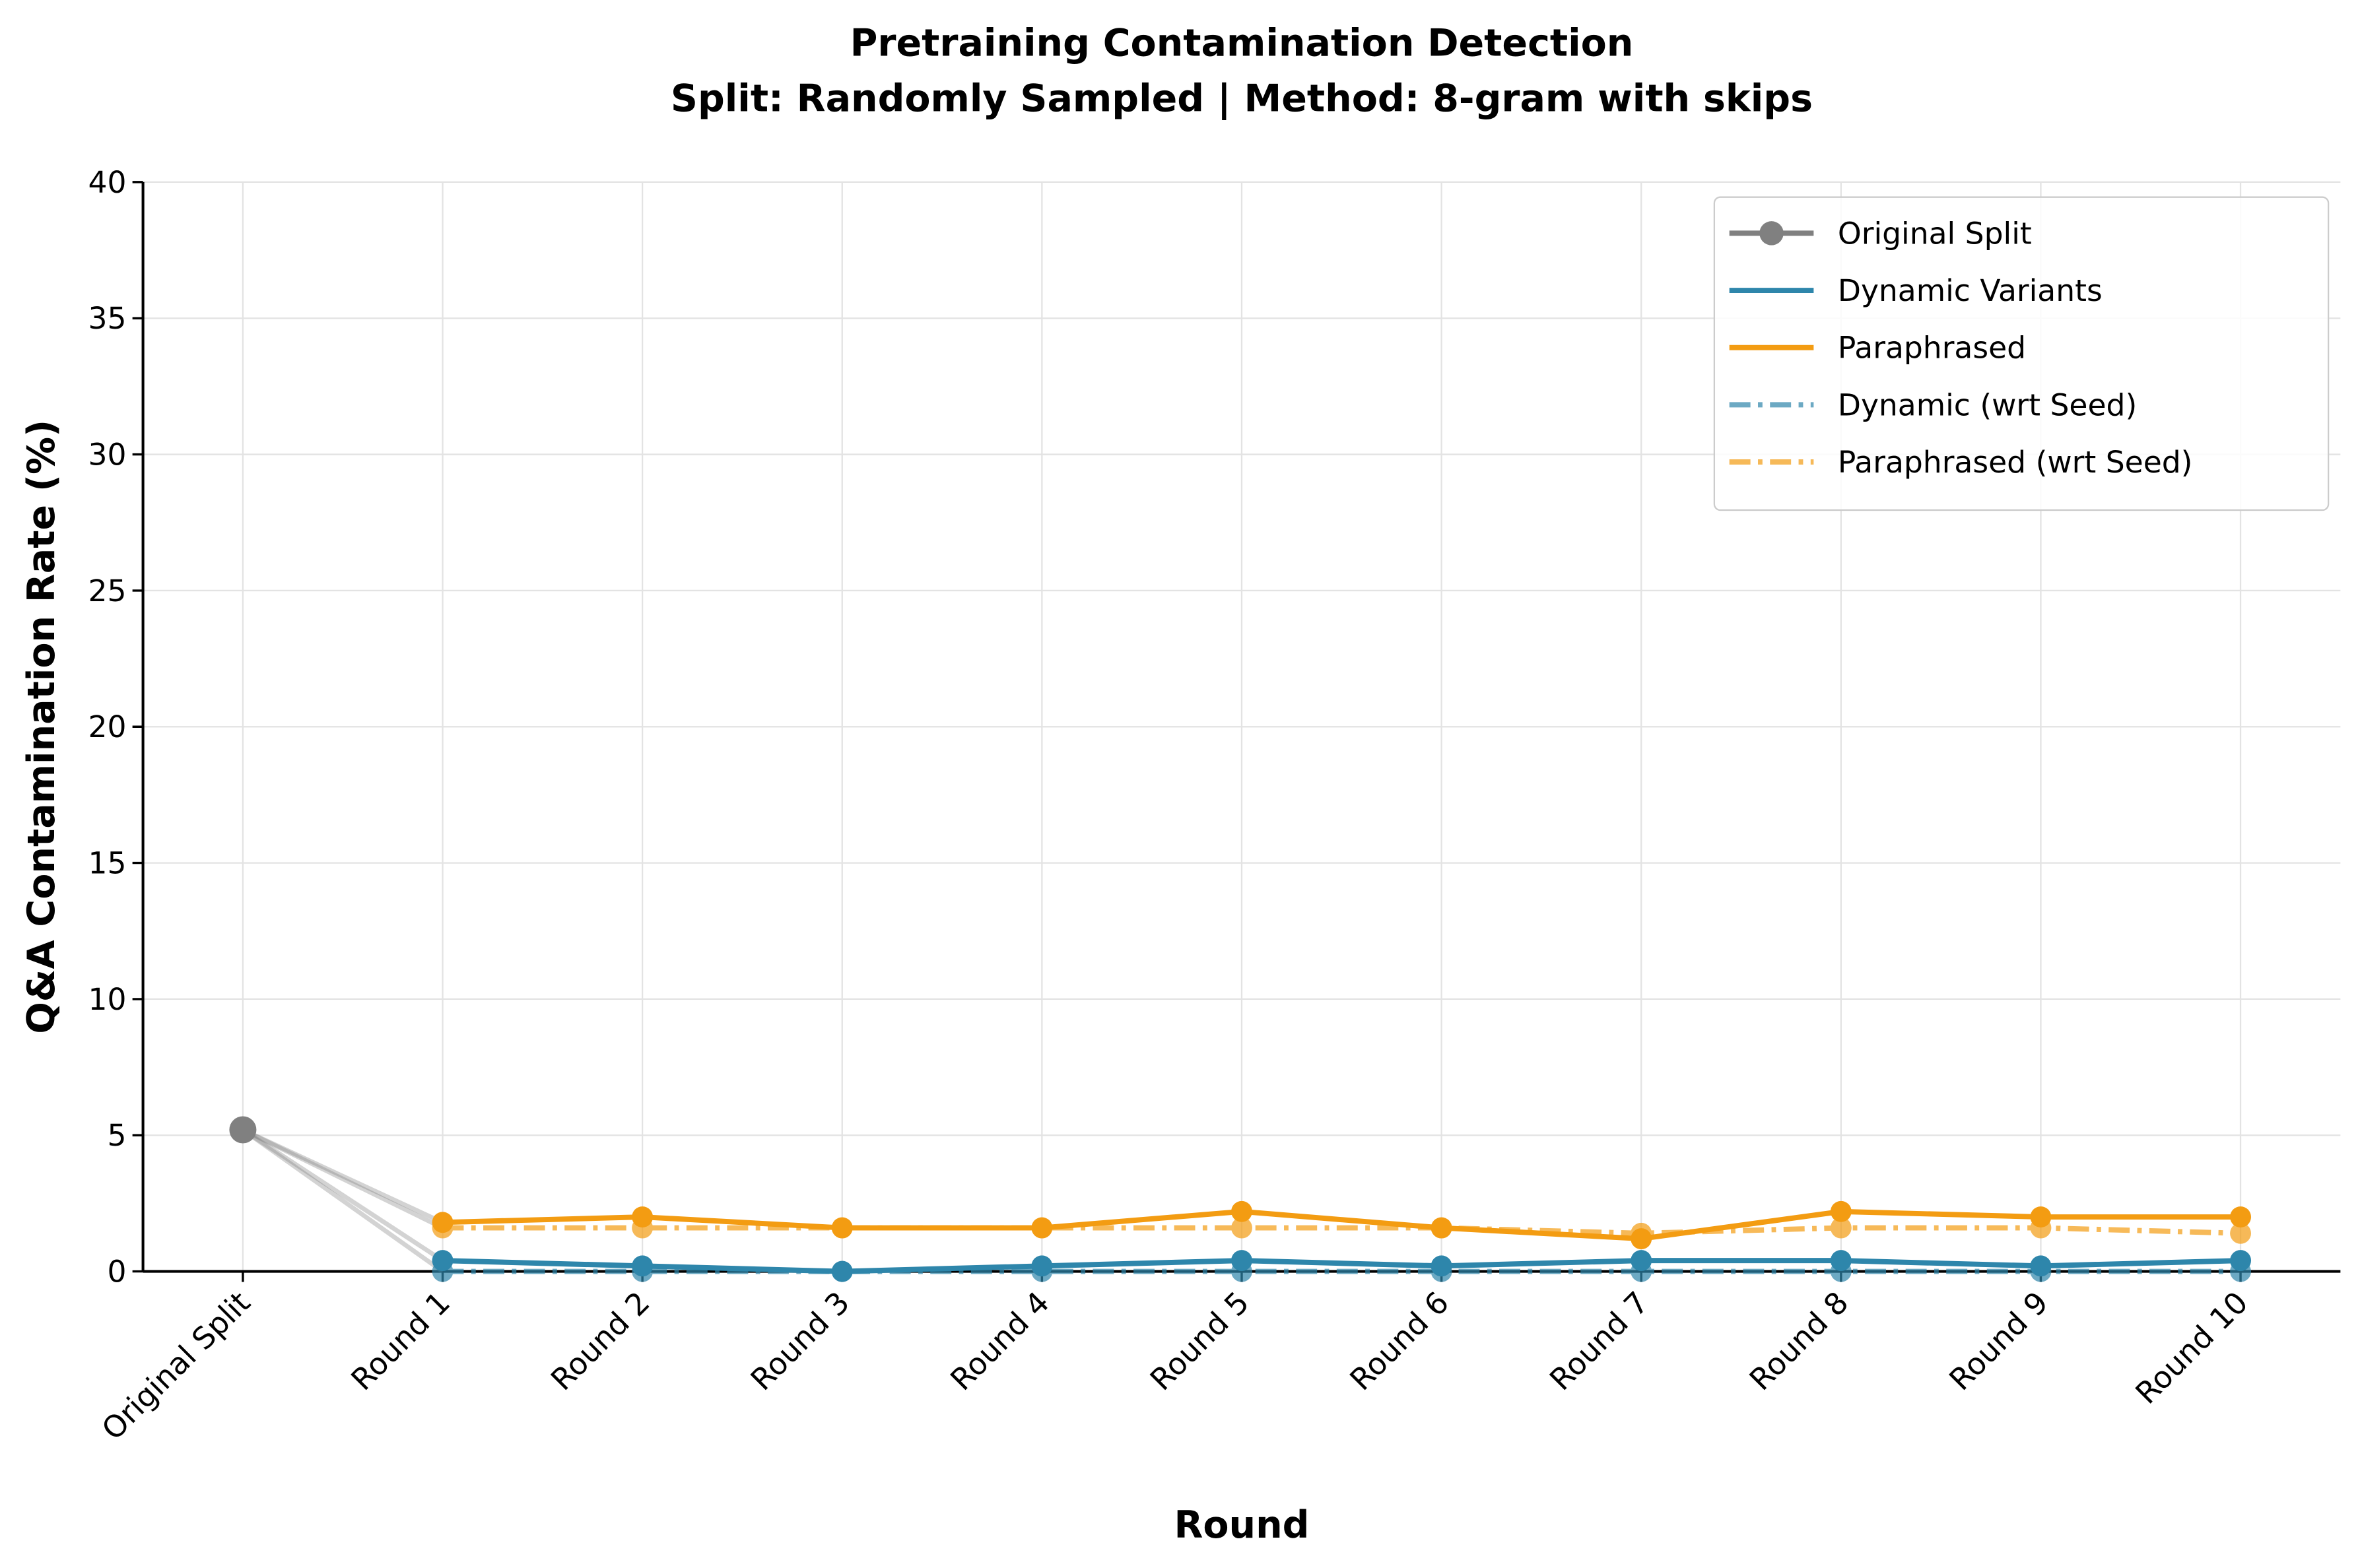 Image resolution: width=2360 pixels, height=1568 pixels. What do you see at coordinates (1599, 1341) in the screenshot?
I see `x-tick-label: Round 7` at bounding box center [1599, 1341].